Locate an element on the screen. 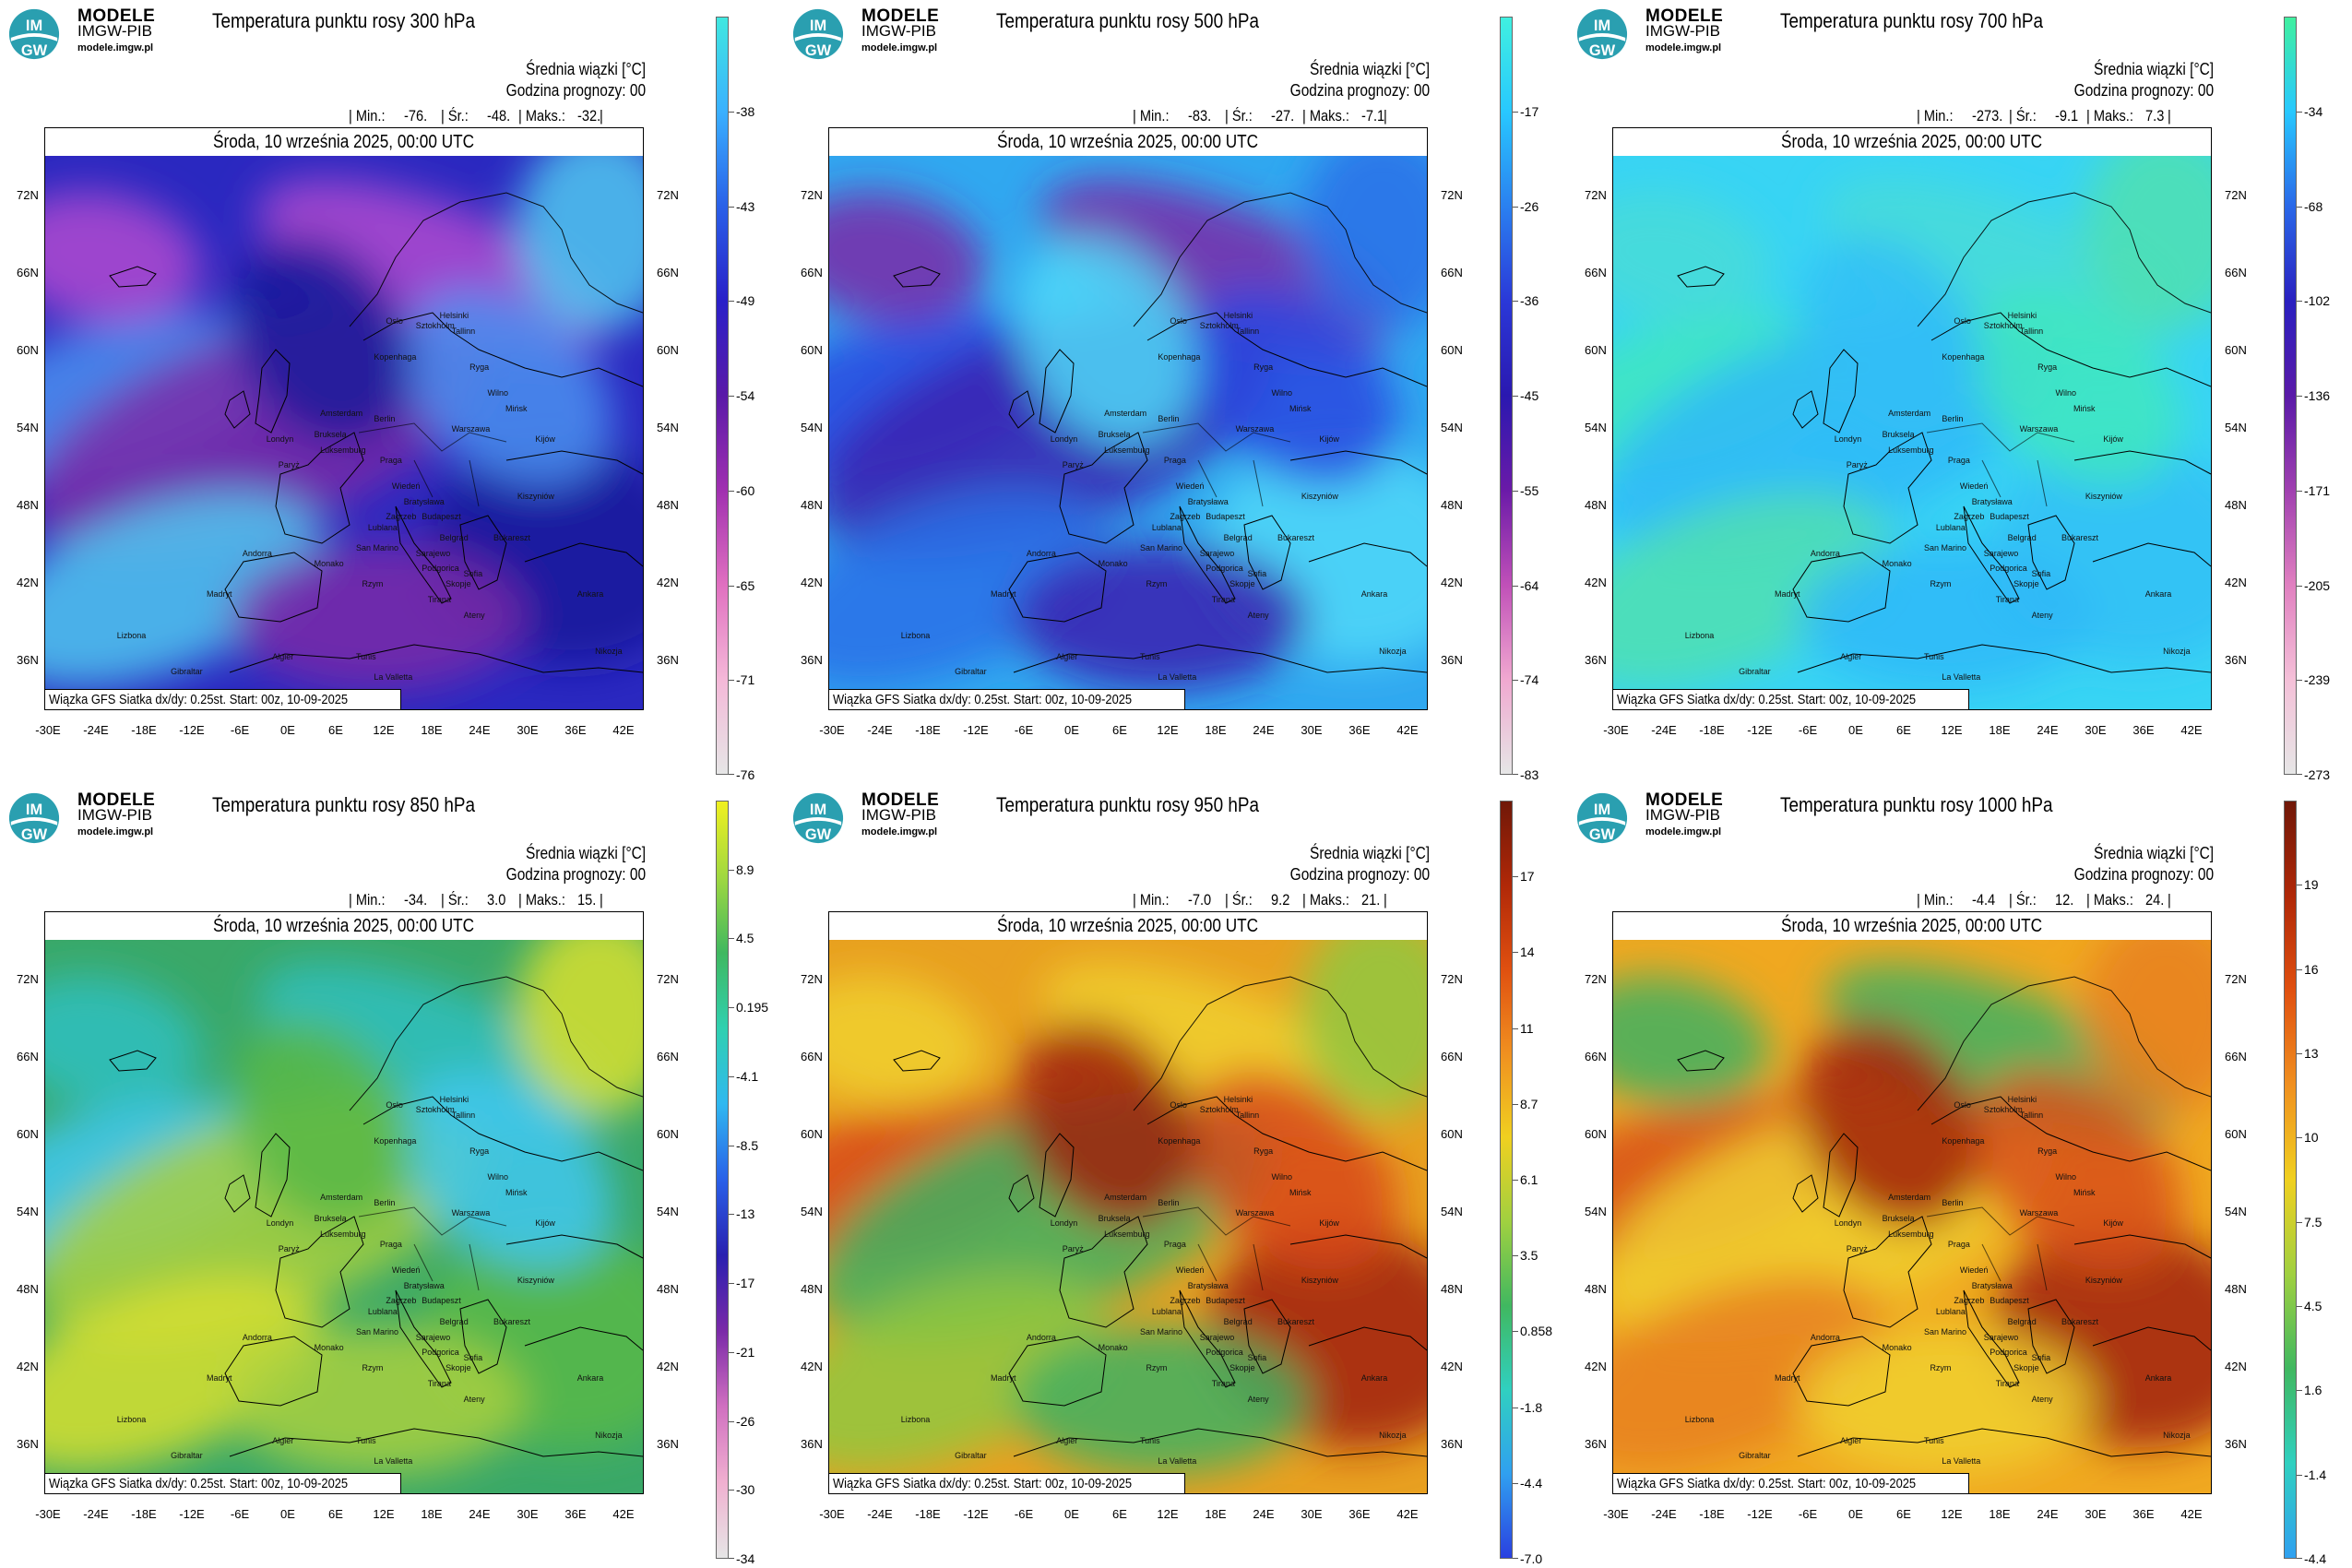 The width and height of the screenshot is (2352, 1568). stat-max: -7.1 is located at coordinates (1373, 116).